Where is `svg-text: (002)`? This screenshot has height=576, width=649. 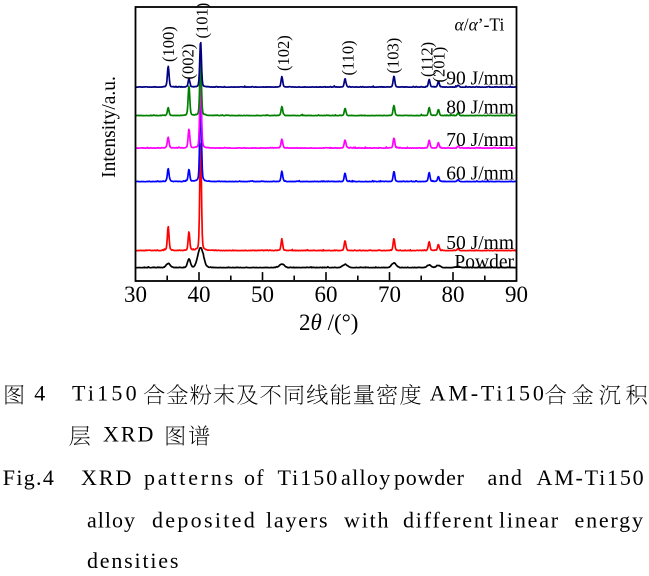 svg-text: (002) is located at coordinates (187, 62).